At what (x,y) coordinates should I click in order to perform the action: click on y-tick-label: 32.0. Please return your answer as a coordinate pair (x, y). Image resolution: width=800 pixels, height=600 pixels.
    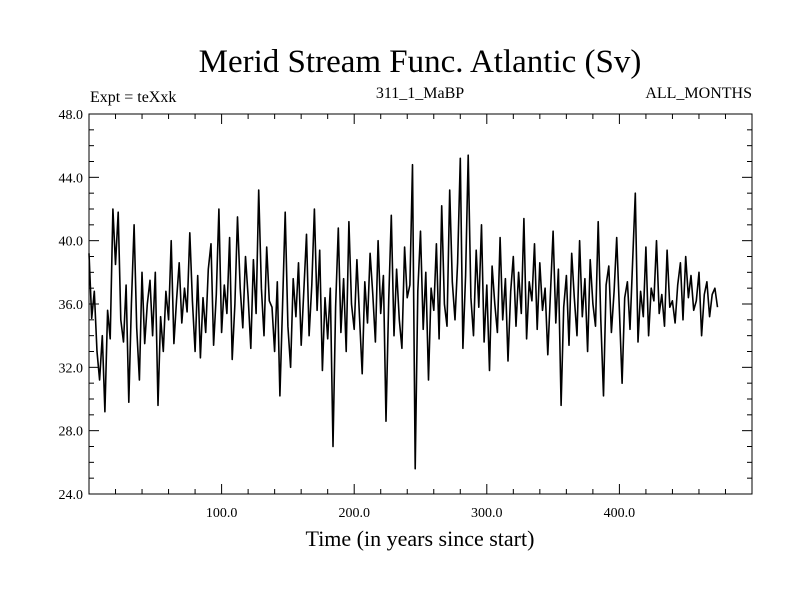
    Looking at the image, I should click on (71, 368).